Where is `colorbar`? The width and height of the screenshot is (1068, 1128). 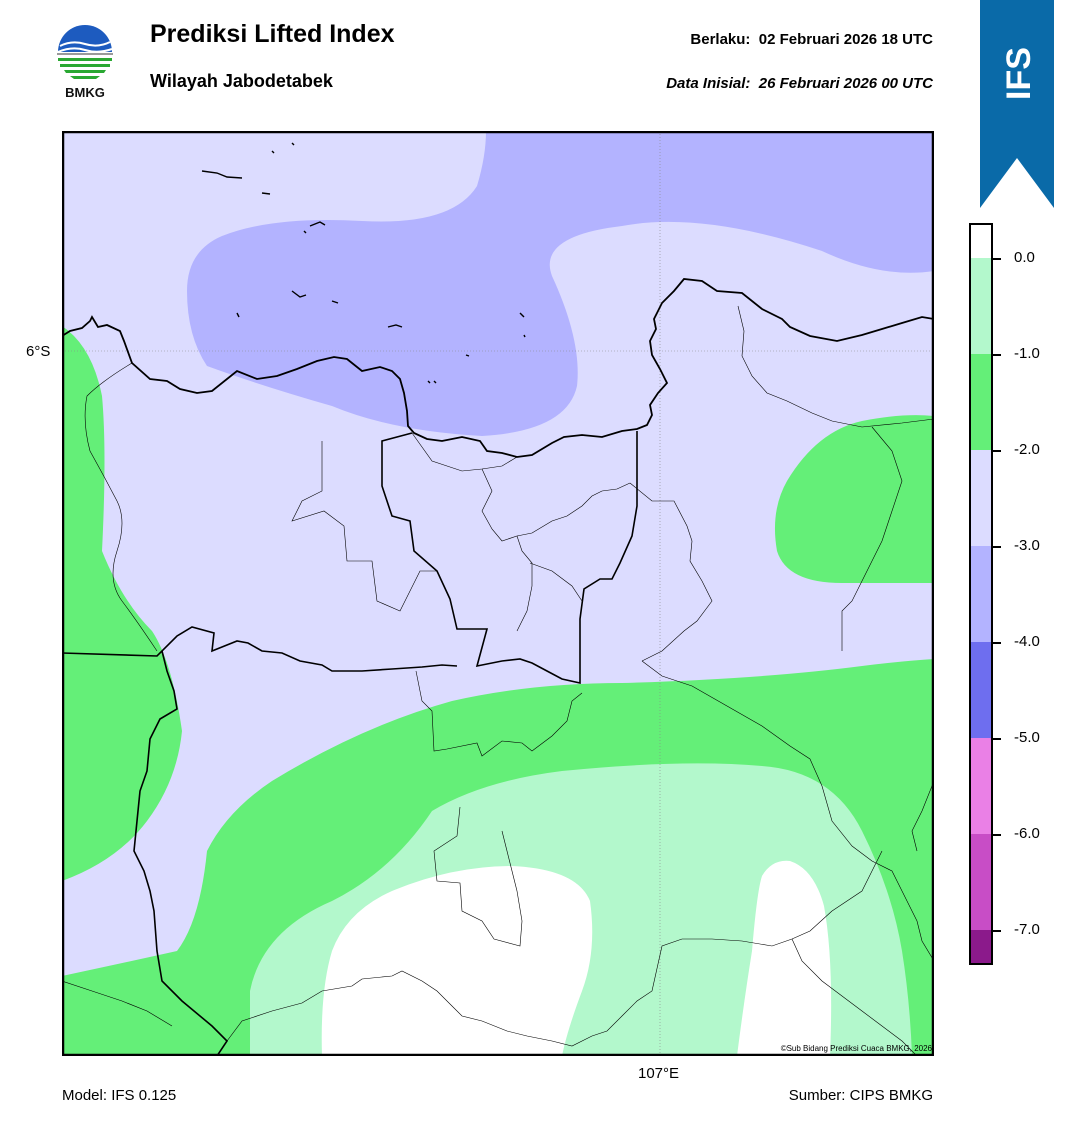 colorbar is located at coordinates (981, 594).